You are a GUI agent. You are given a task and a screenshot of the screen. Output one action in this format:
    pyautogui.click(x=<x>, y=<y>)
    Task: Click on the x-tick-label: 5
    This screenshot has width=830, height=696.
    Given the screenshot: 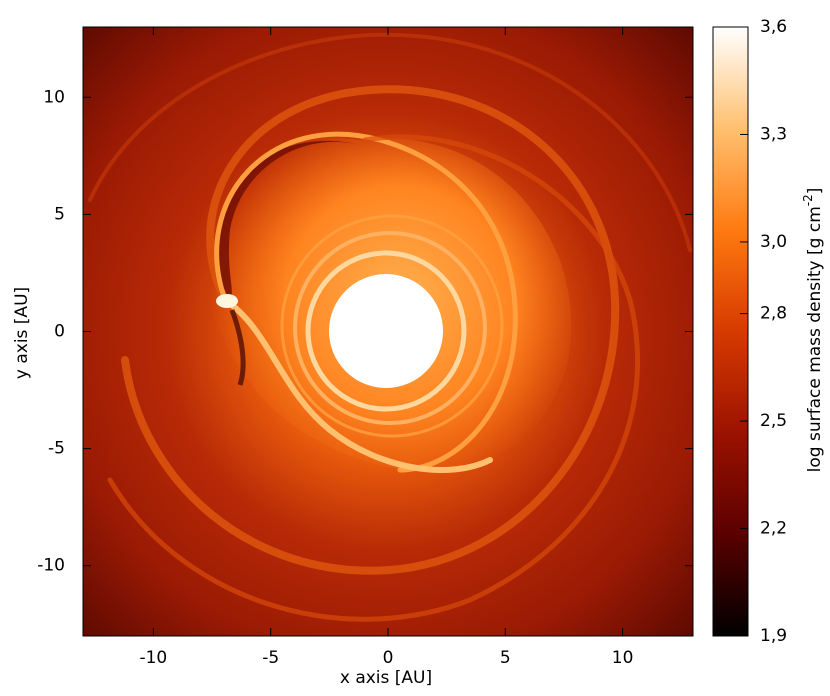 What is the action you would take?
    pyautogui.click(x=505, y=658)
    